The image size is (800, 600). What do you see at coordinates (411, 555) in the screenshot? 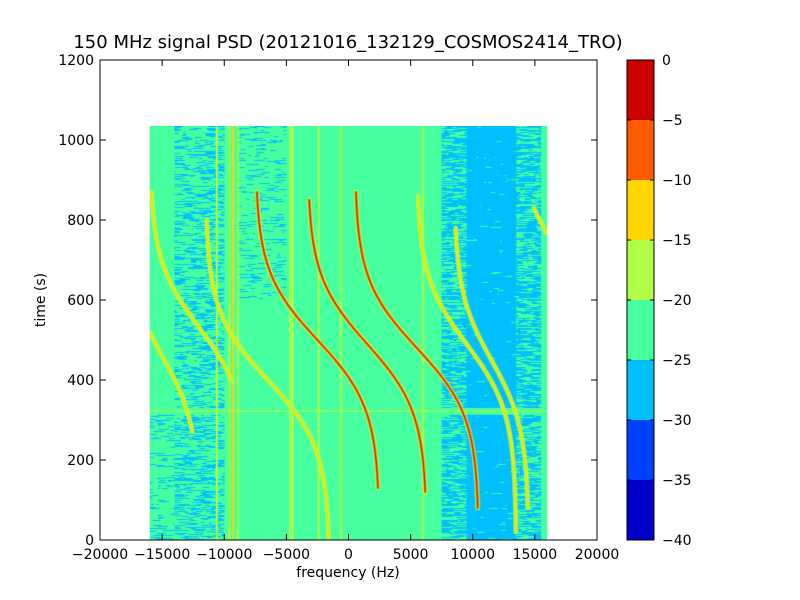
I see `x-tick-label: 5000` at bounding box center [411, 555].